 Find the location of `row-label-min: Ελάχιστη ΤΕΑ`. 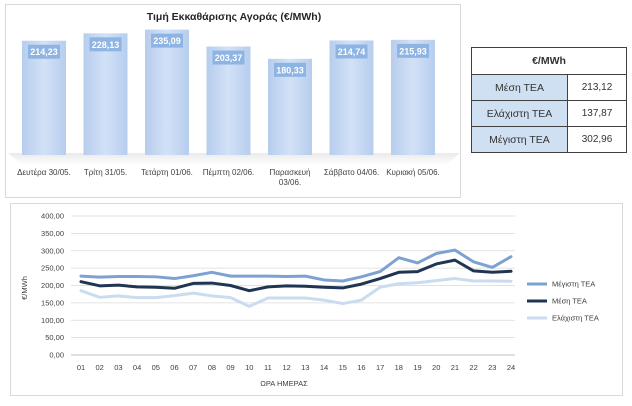

row-label-min: Ελάχιστη ΤΕΑ is located at coordinates (519, 113).